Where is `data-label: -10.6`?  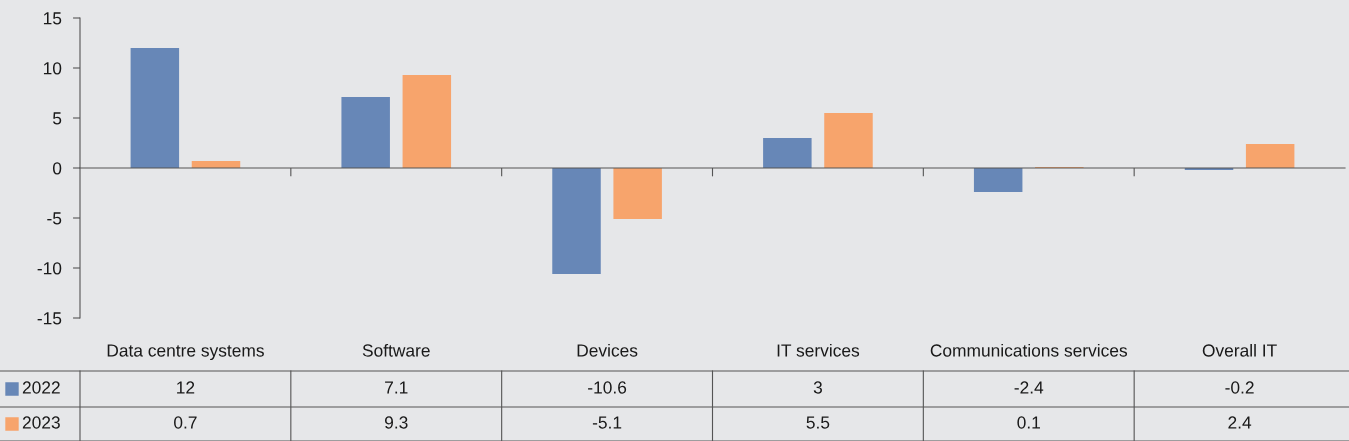 data-label: -10.6 is located at coordinates (607, 387).